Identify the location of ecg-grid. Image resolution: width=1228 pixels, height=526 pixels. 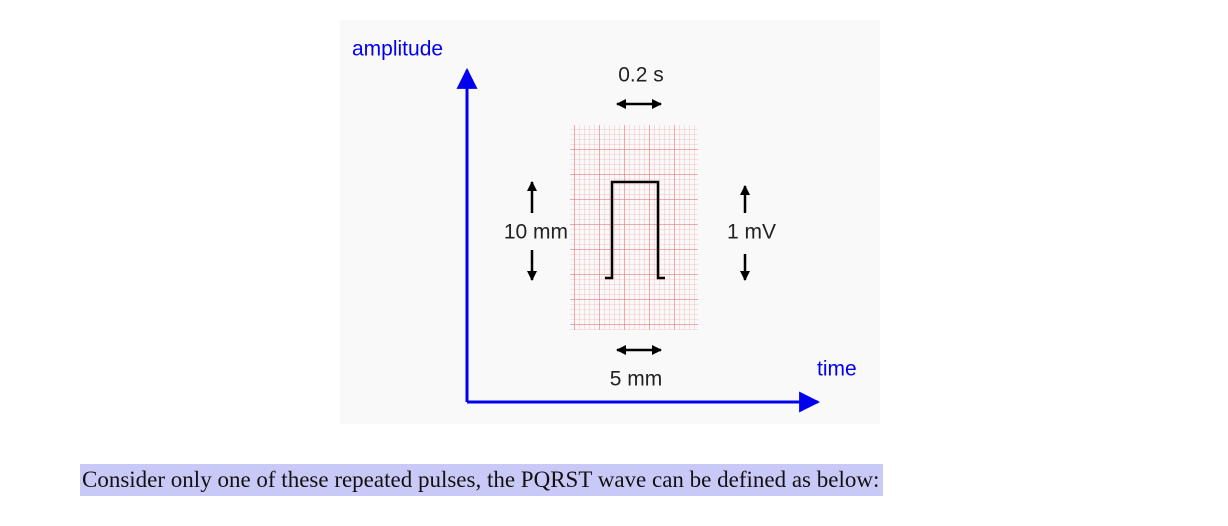
(634, 227).